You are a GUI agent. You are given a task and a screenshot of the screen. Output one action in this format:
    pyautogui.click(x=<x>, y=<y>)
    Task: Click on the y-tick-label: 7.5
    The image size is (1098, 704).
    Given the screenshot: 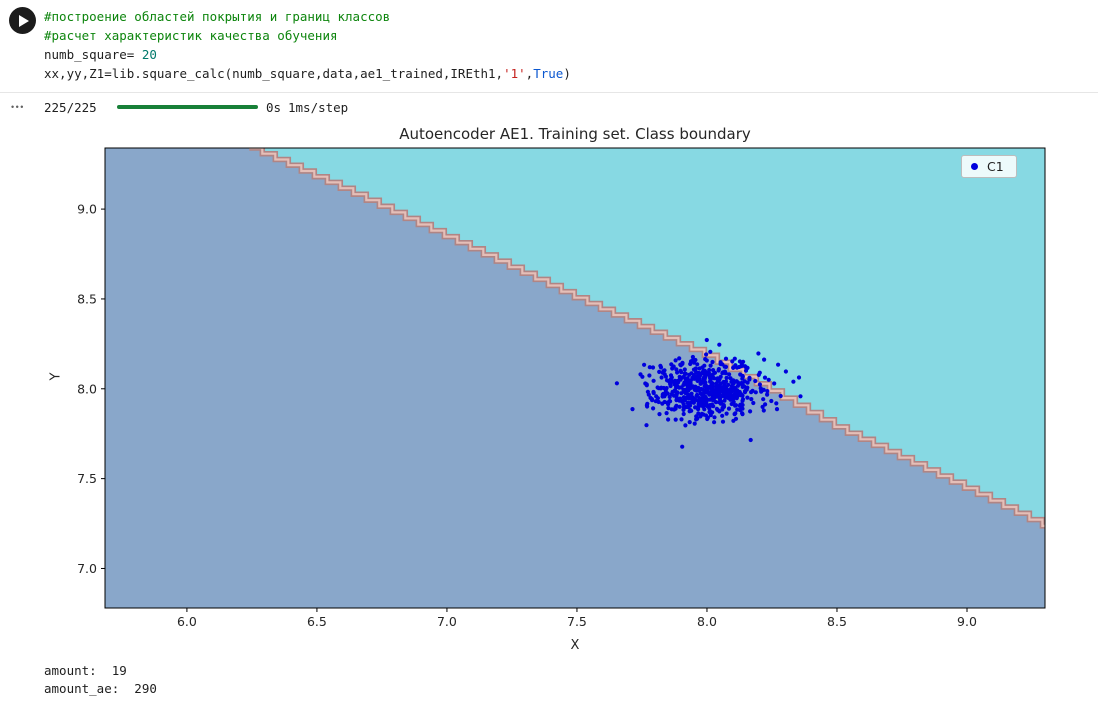 What is the action you would take?
    pyautogui.click(x=87, y=478)
    